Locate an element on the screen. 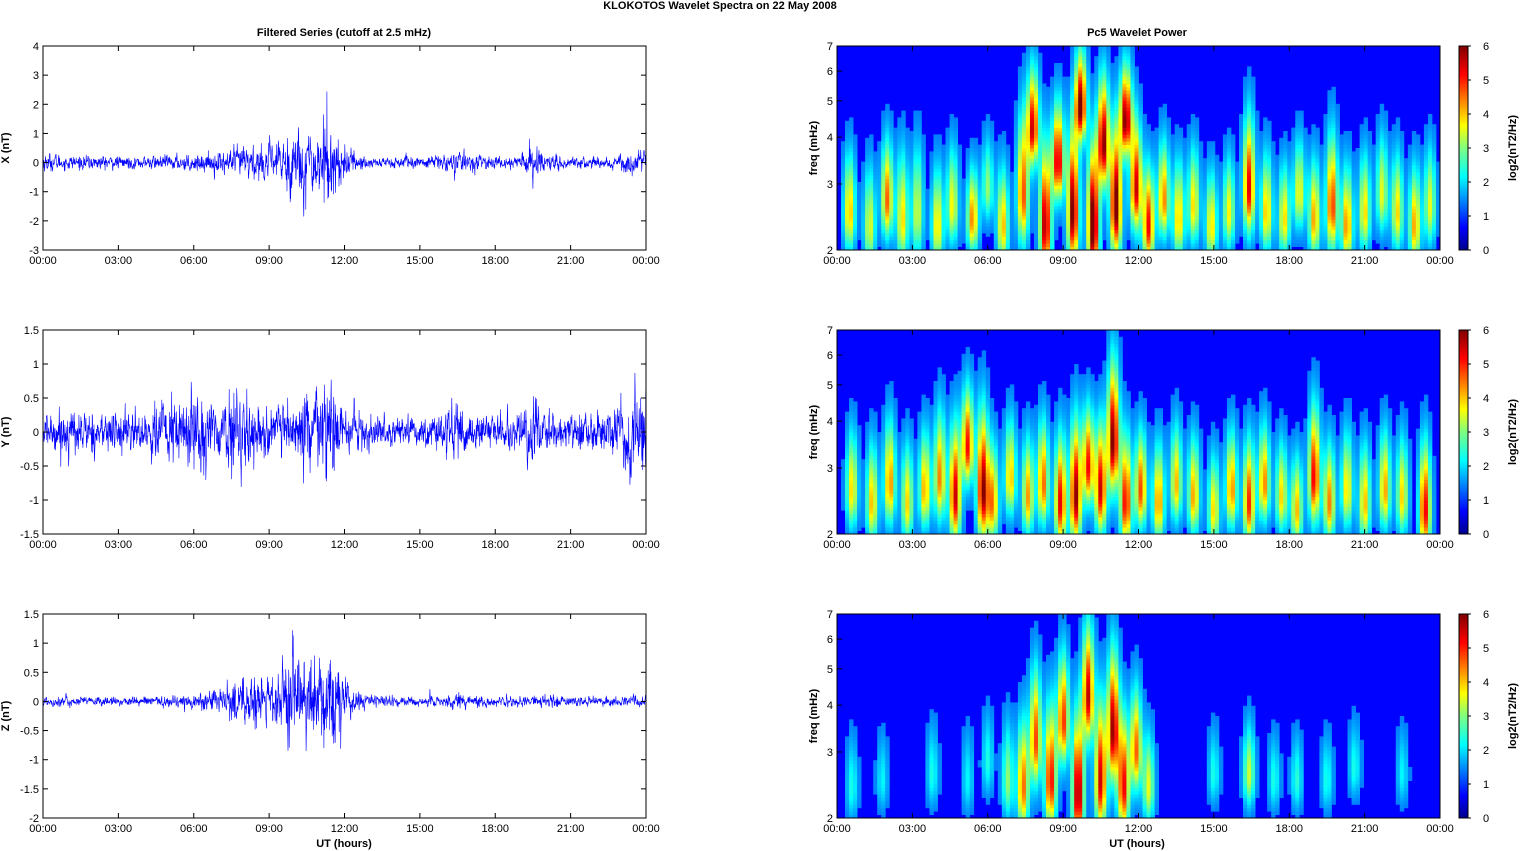 This screenshot has height=851, width=1522. z-wavelet-power-colorbar-tick-label: 0 is located at coordinates (1486, 819).